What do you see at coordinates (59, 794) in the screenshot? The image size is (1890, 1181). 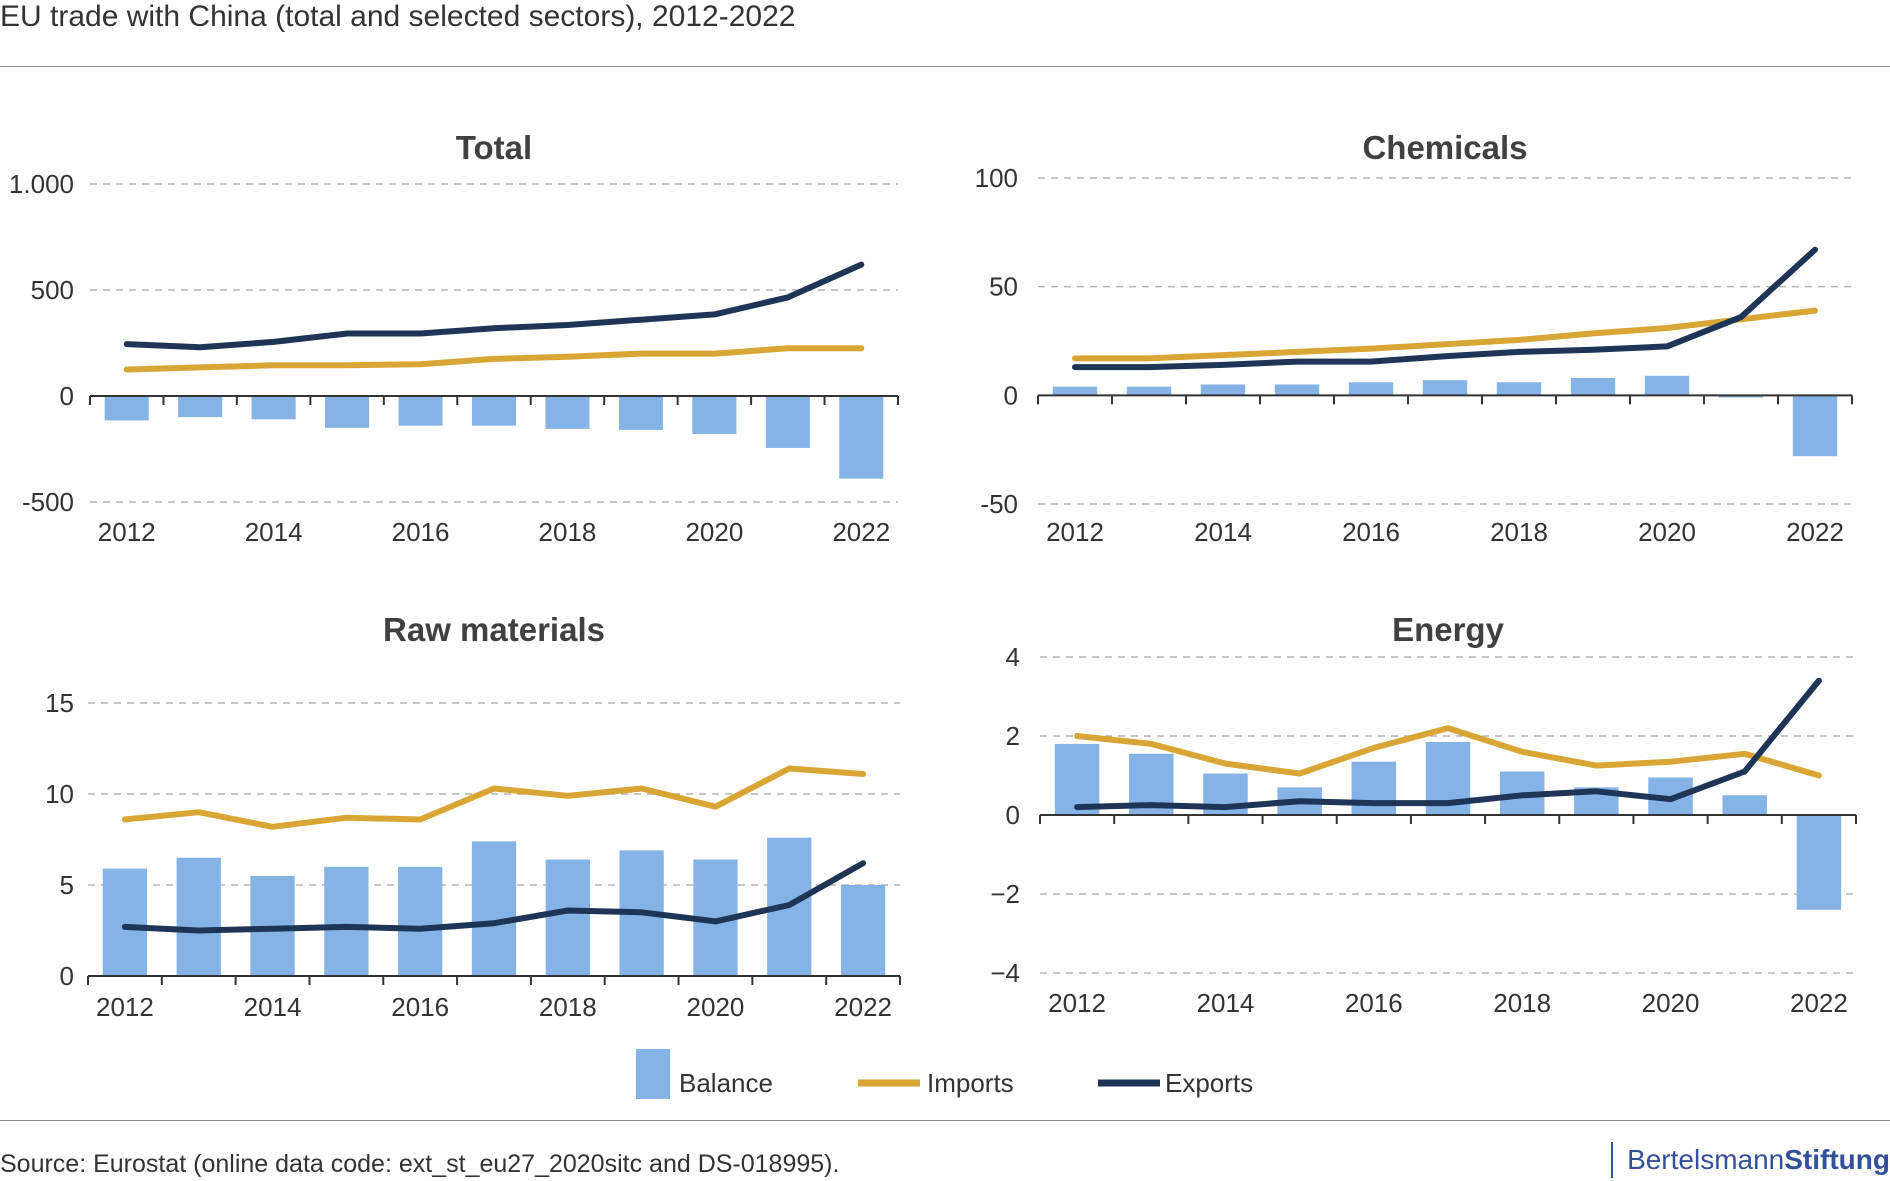 I see `y-tick-label: 10` at bounding box center [59, 794].